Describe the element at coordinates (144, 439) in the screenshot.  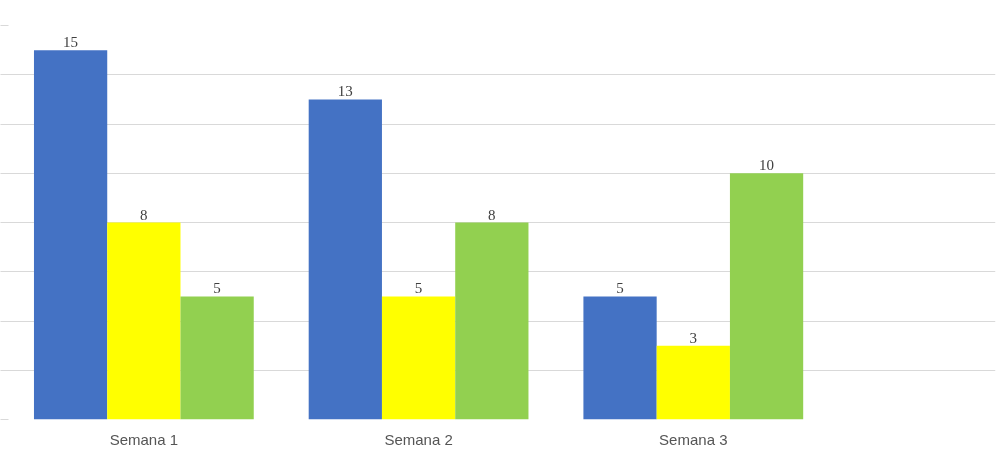
I see `x-tick-label: Semana 1` at that location.